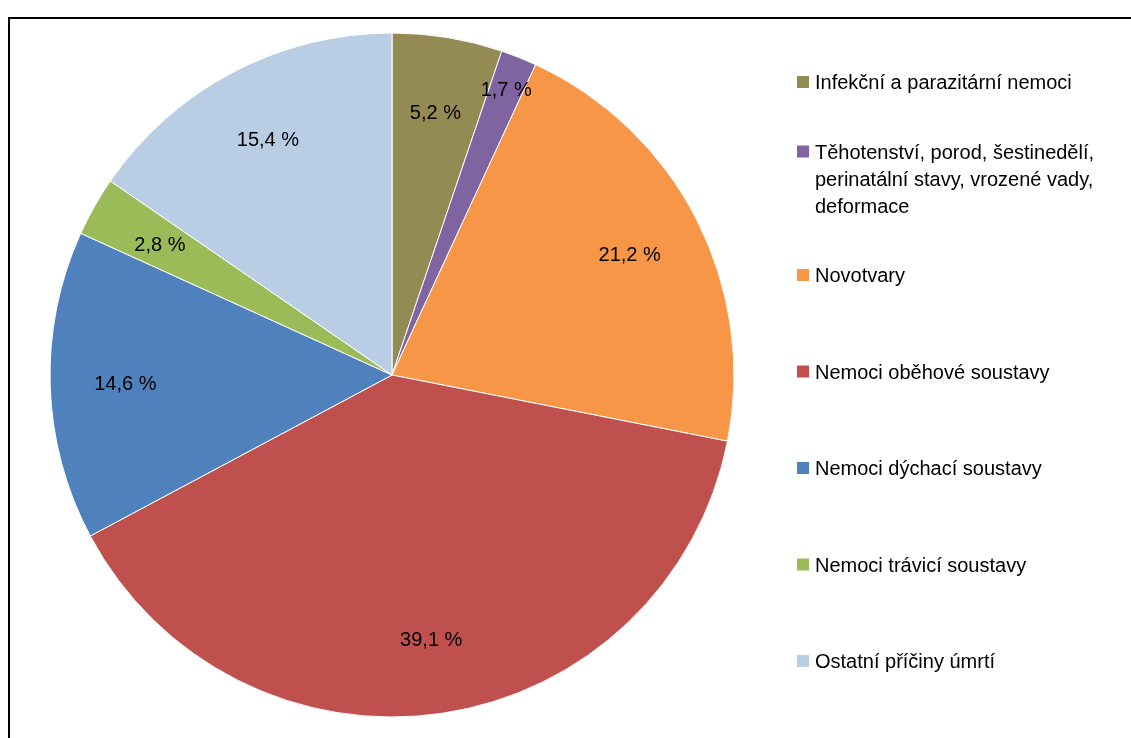  What do you see at coordinates (160, 243) in the screenshot?
I see `data-label: 2,8 %` at bounding box center [160, 243].